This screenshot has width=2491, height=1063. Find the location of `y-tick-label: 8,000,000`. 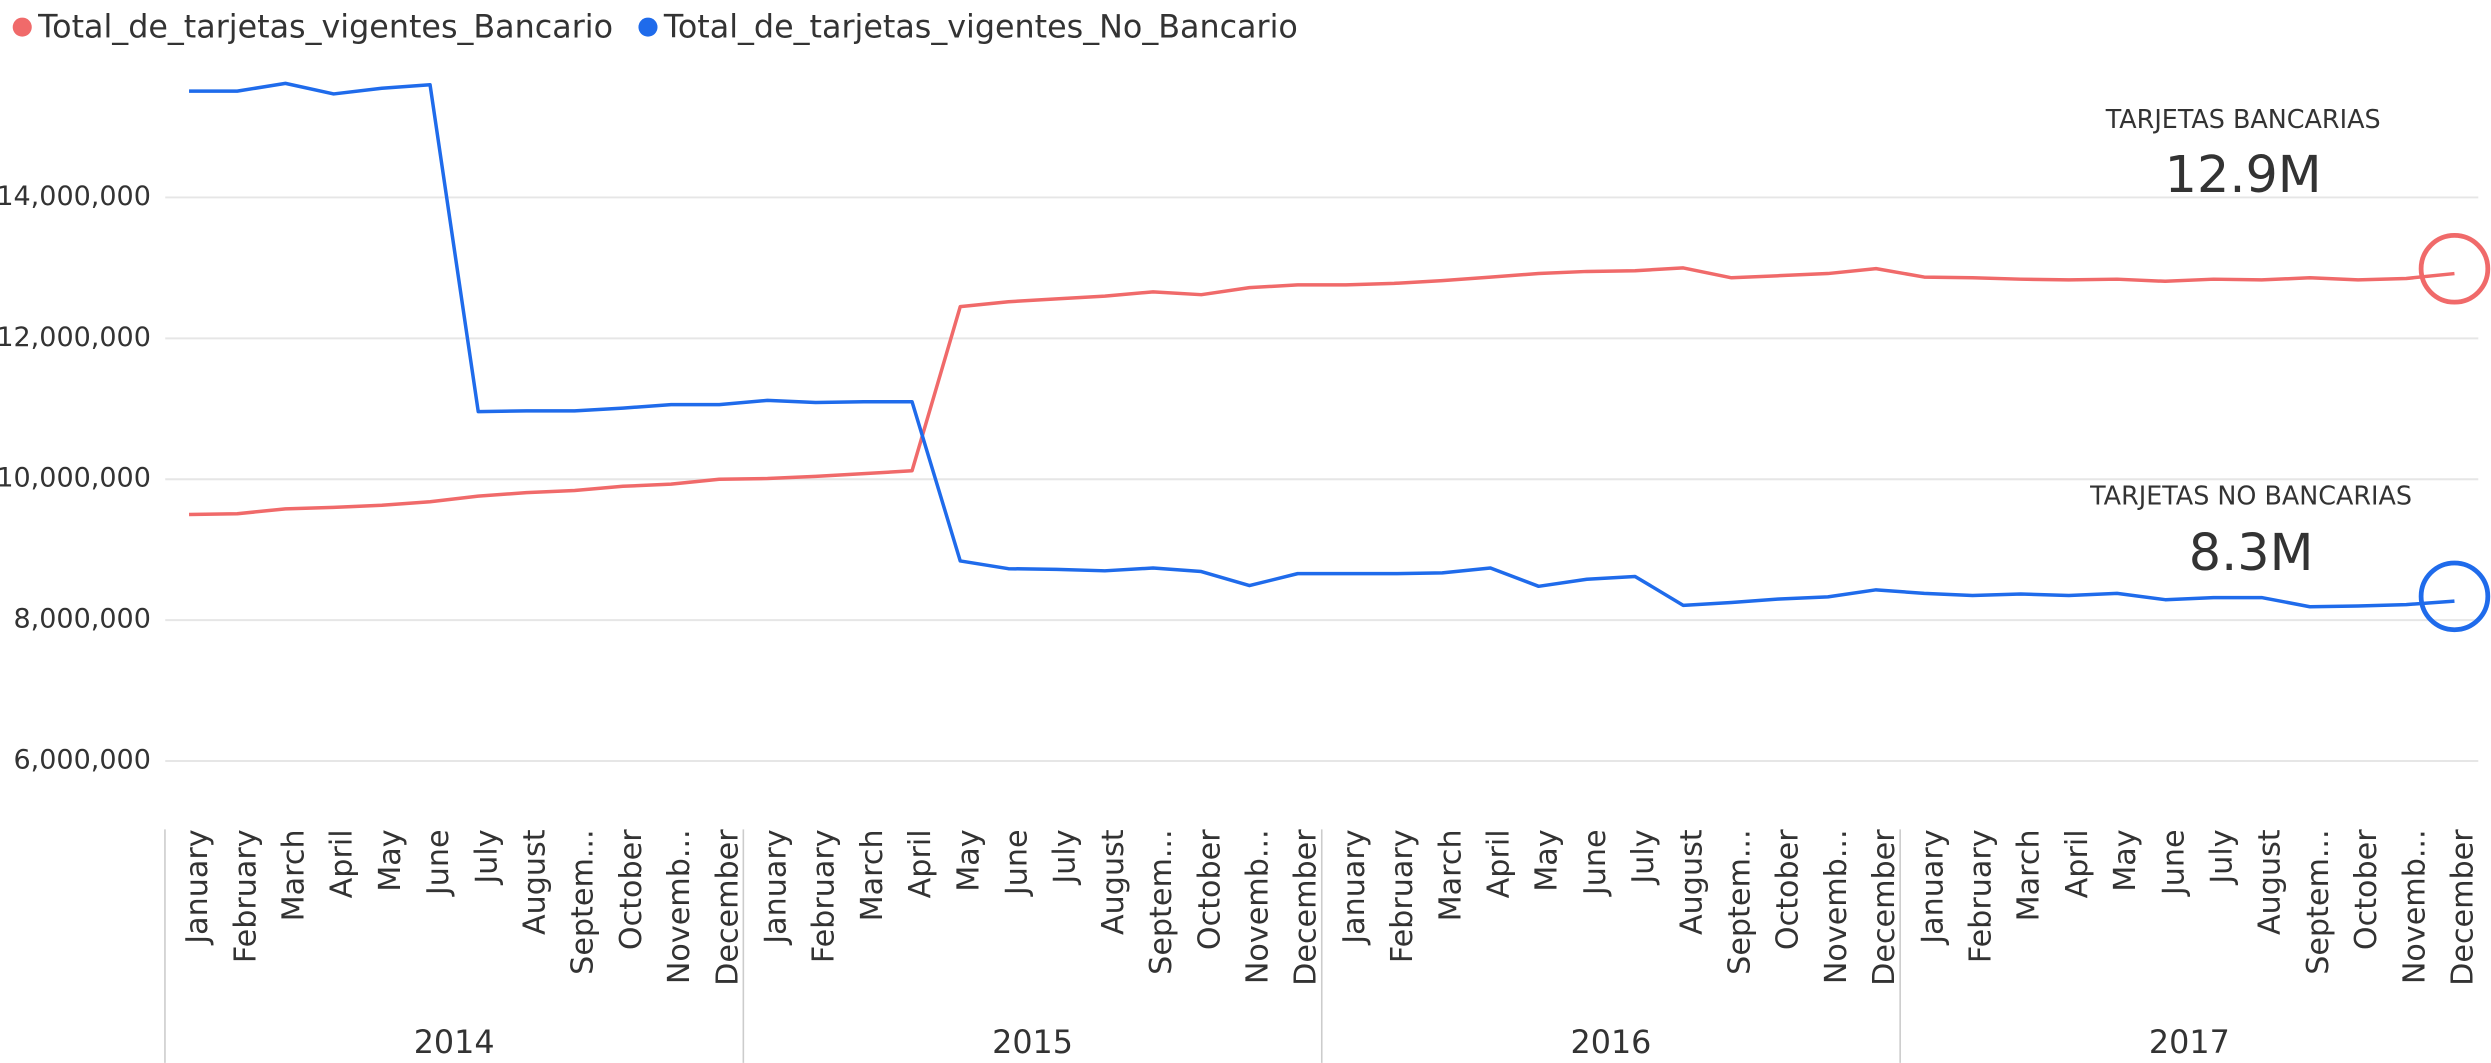

y-tick-label: 8,000,000 is located at coordinates (81, 619).